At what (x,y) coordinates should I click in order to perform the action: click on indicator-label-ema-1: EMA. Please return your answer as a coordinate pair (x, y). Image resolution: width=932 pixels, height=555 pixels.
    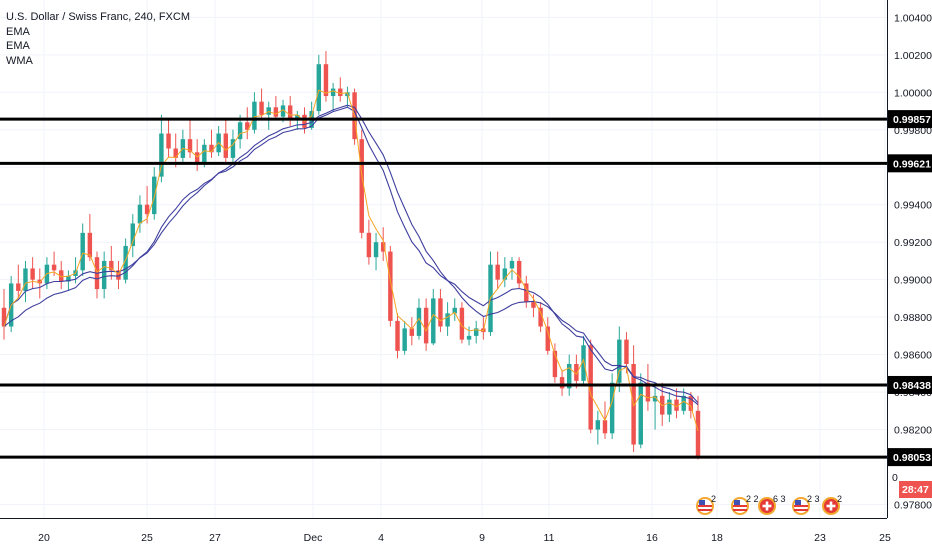
    Looking at the image, I should click on (18, 31).